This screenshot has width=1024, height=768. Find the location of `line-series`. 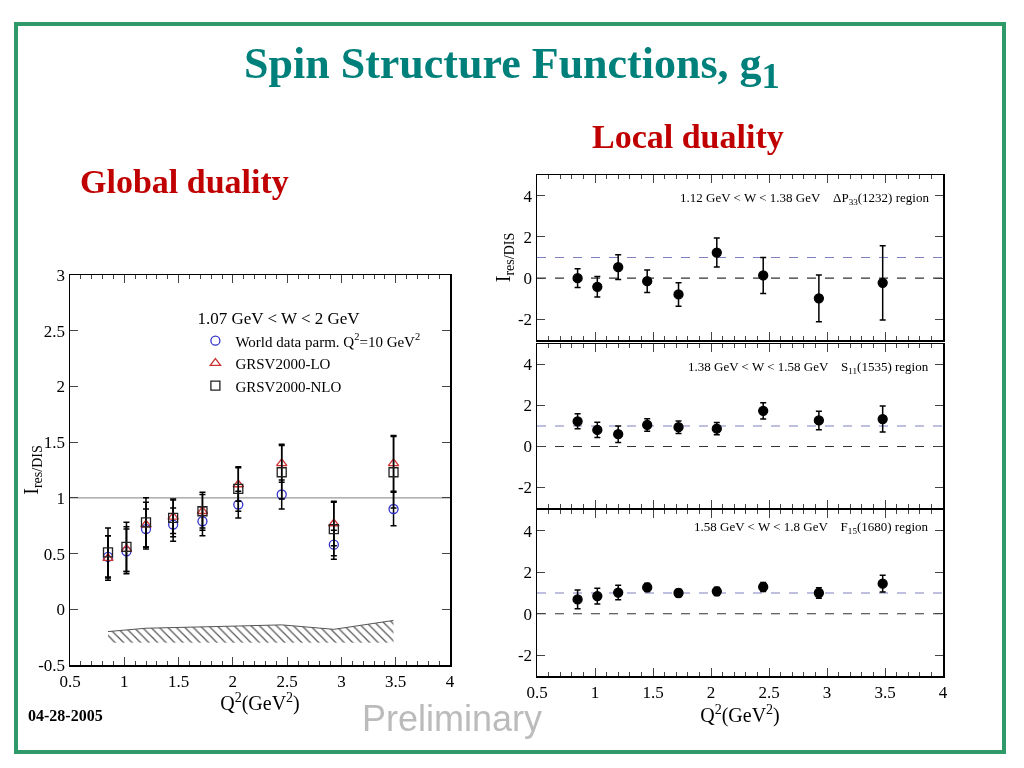

line-series is located at coordinates (251, 626).